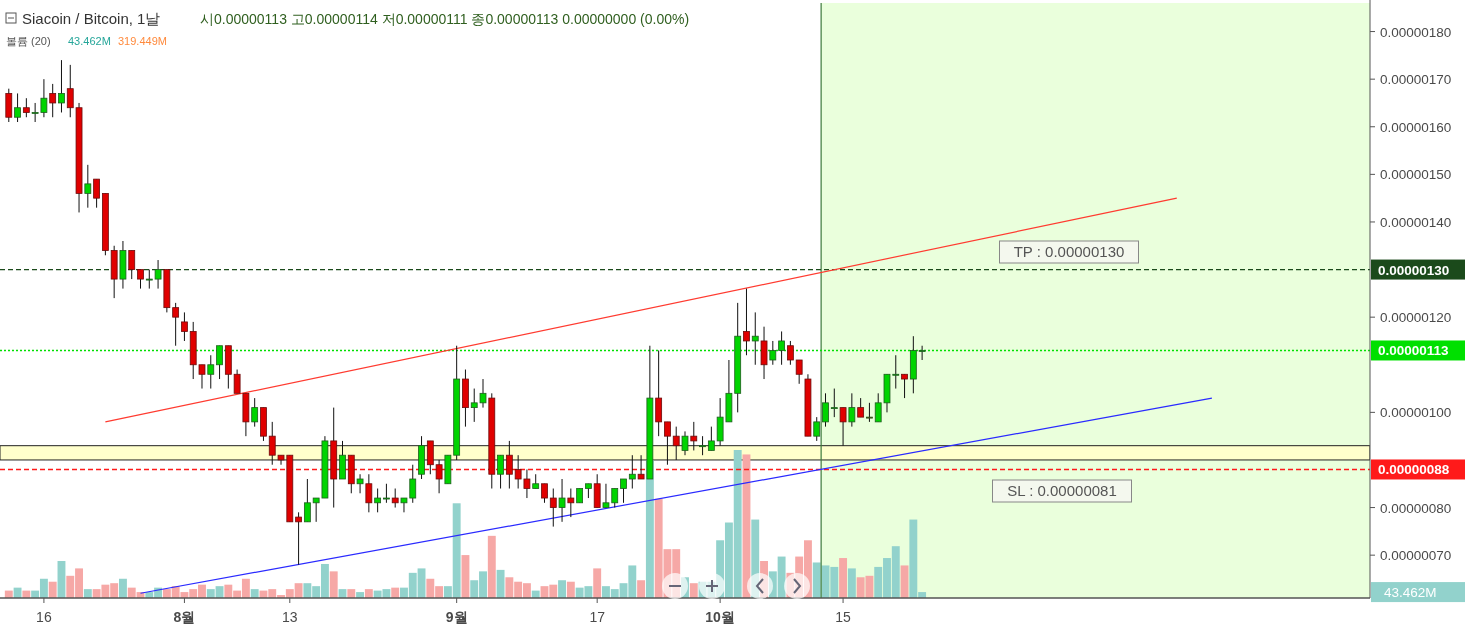  What do you see at coordinates (843, 617) in the screenshot?
I see `x-tick-label: 15` at bounding box center [843, 617].